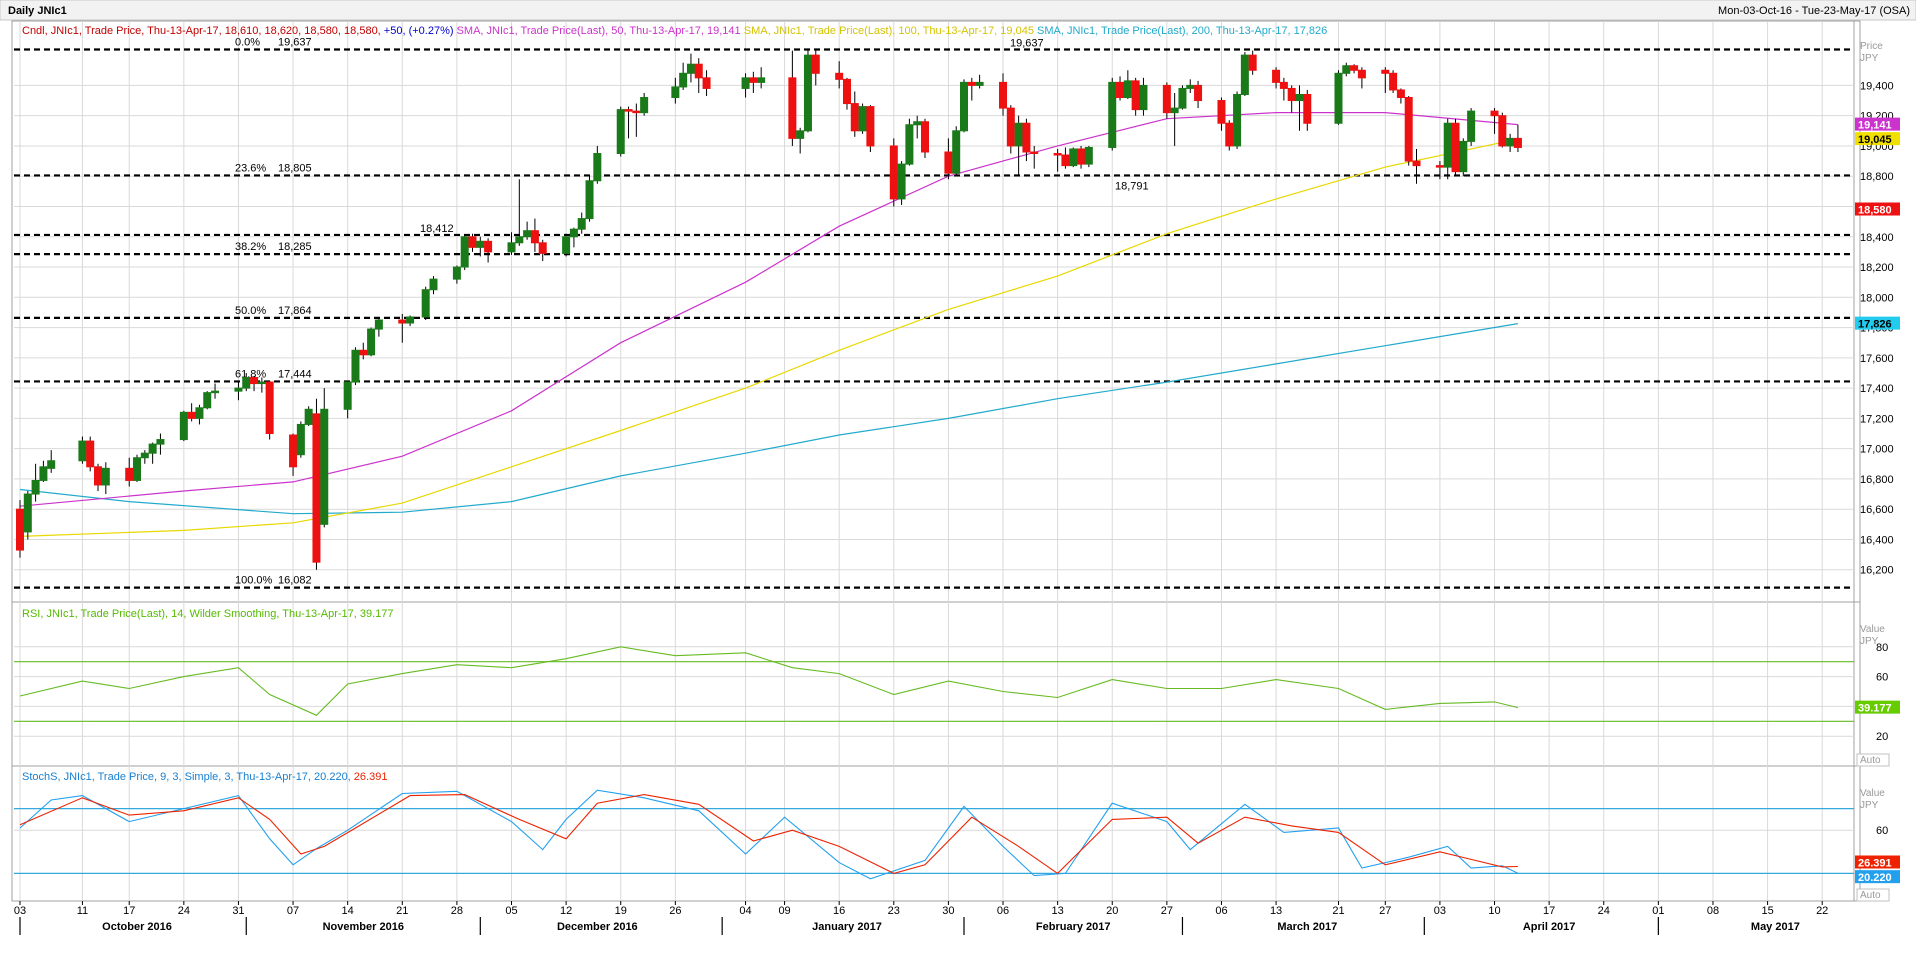 Image resolution: width=1916 pixels, height=956 pixels. Describe the element at coordinates (1869, 805) in the screenshot. I see `stoch-axis-unit: JPY` at that location.